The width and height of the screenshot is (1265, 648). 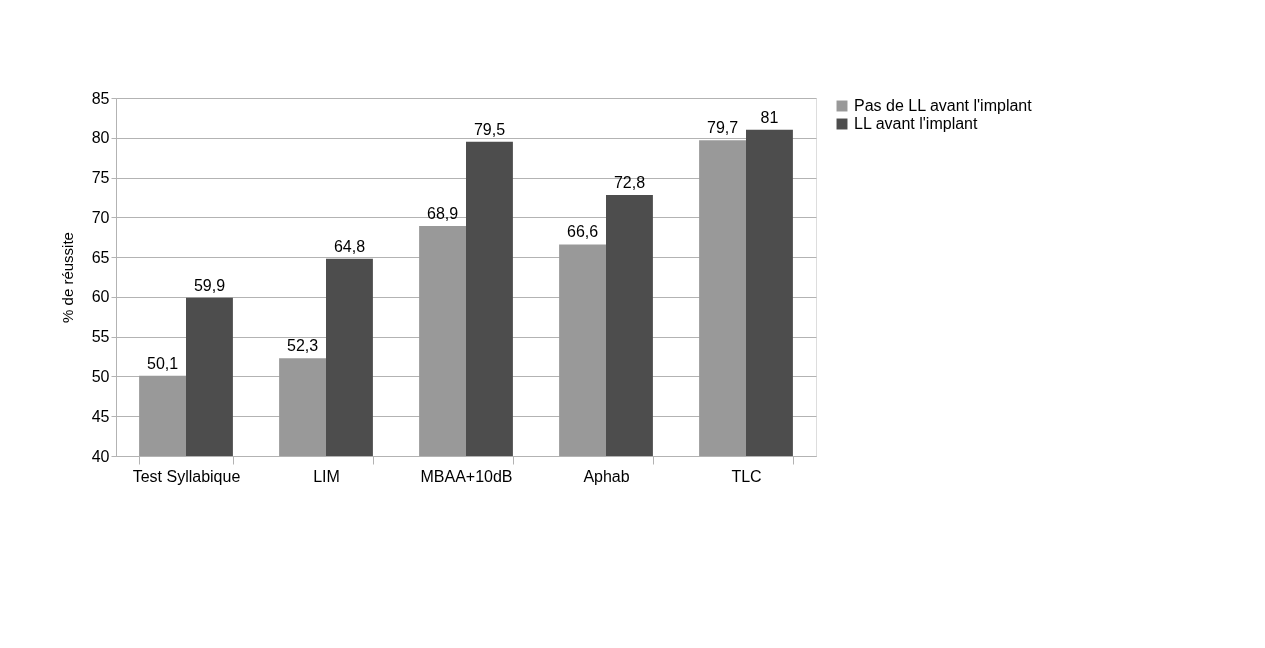 I want to click on y-axis-title: % de réussite, so click(x=67, y=277).